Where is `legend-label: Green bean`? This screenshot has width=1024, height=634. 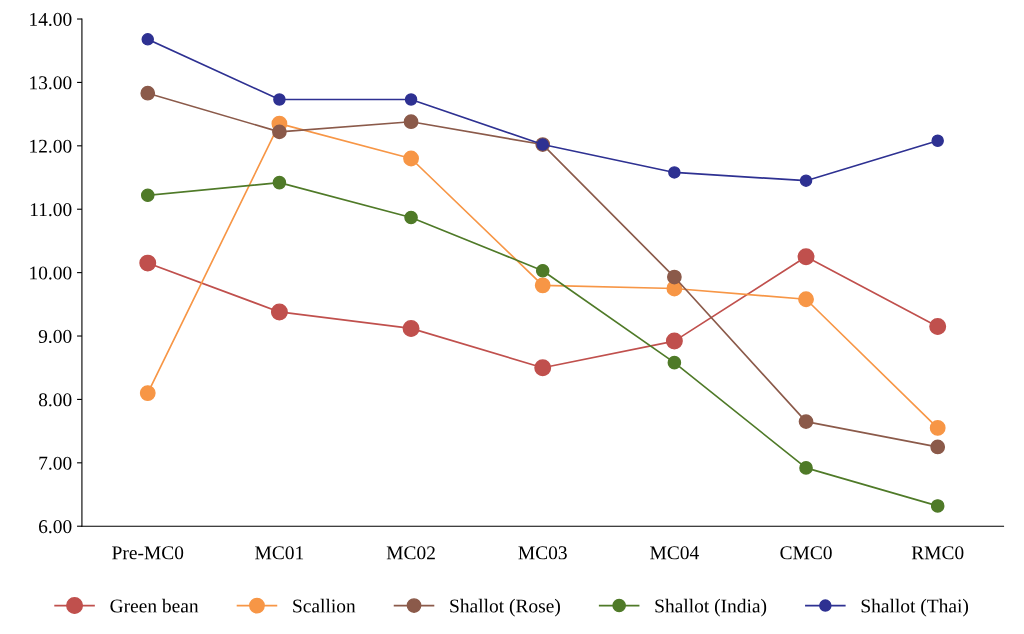 legend-label: Green bean is located at coordinates (154, 605).